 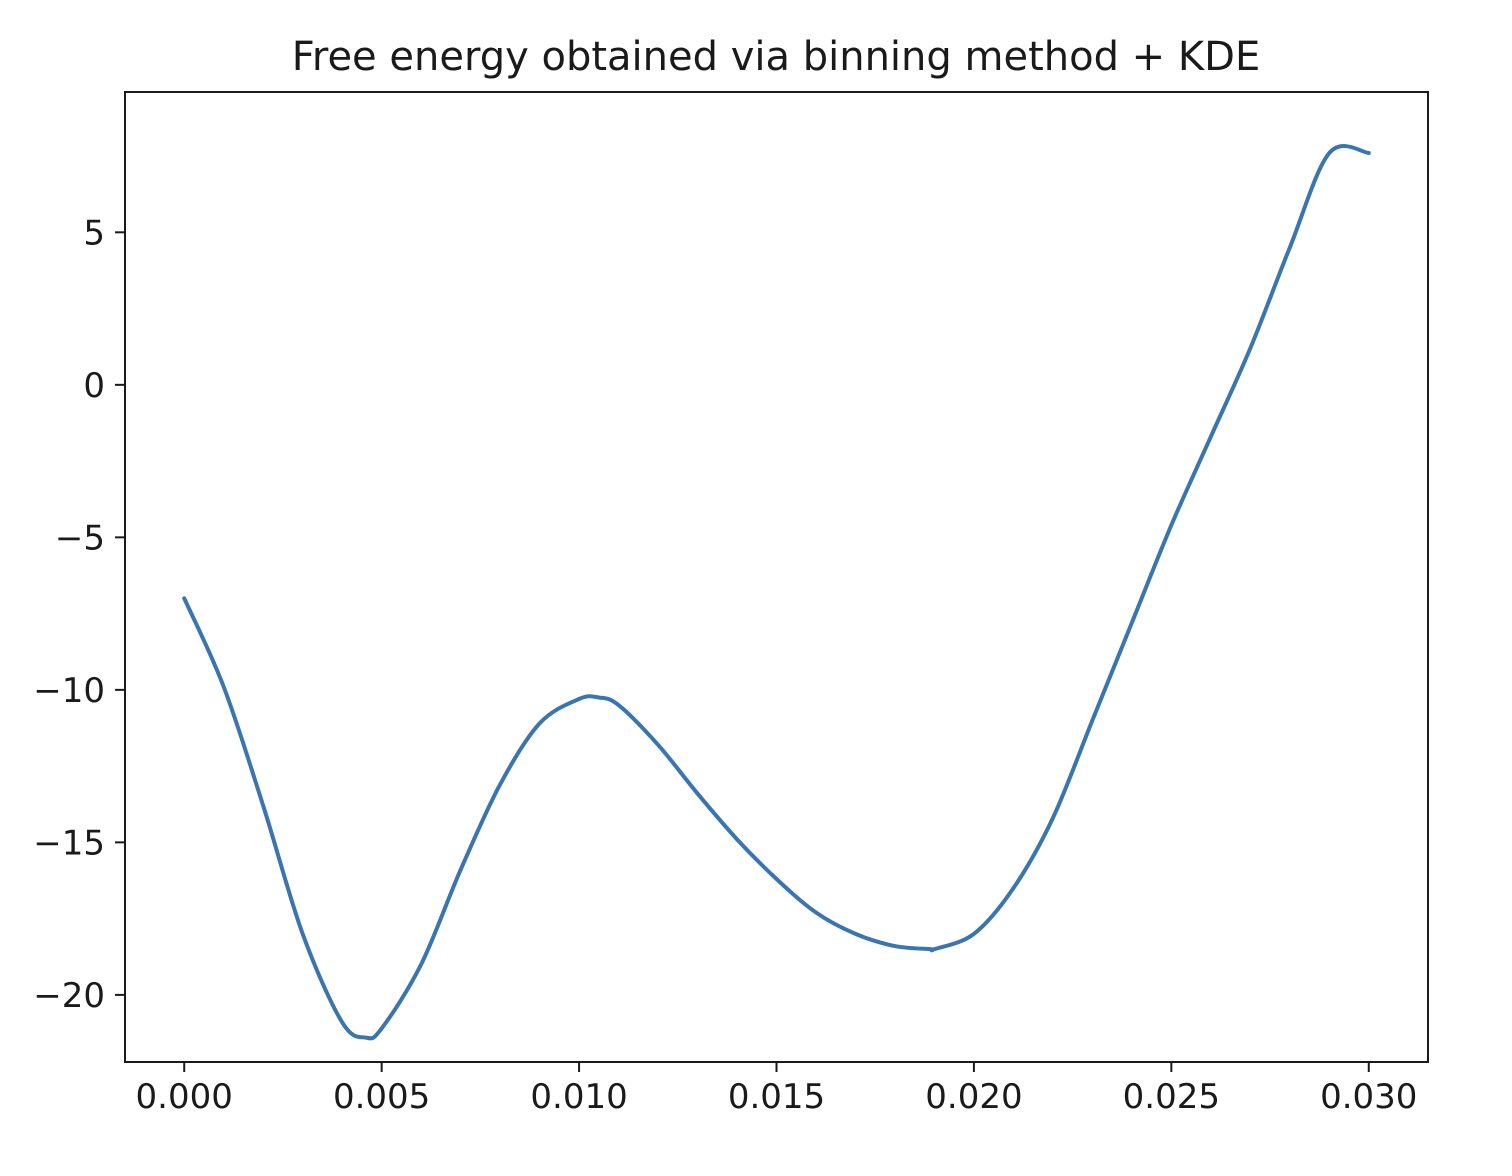 I want to click on x-tick-label: 0.000, so click(x=184, y=1097).